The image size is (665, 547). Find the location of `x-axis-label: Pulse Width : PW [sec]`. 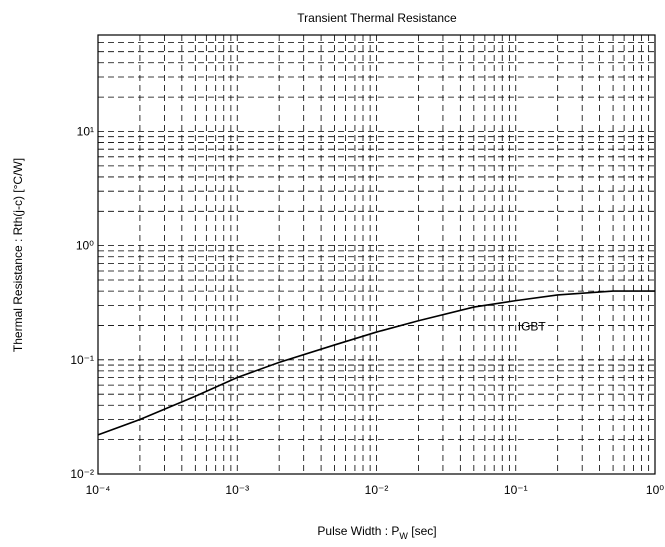

x-axis-label: Pulse Width : PW [sec] is located at coordinates (376, 532).